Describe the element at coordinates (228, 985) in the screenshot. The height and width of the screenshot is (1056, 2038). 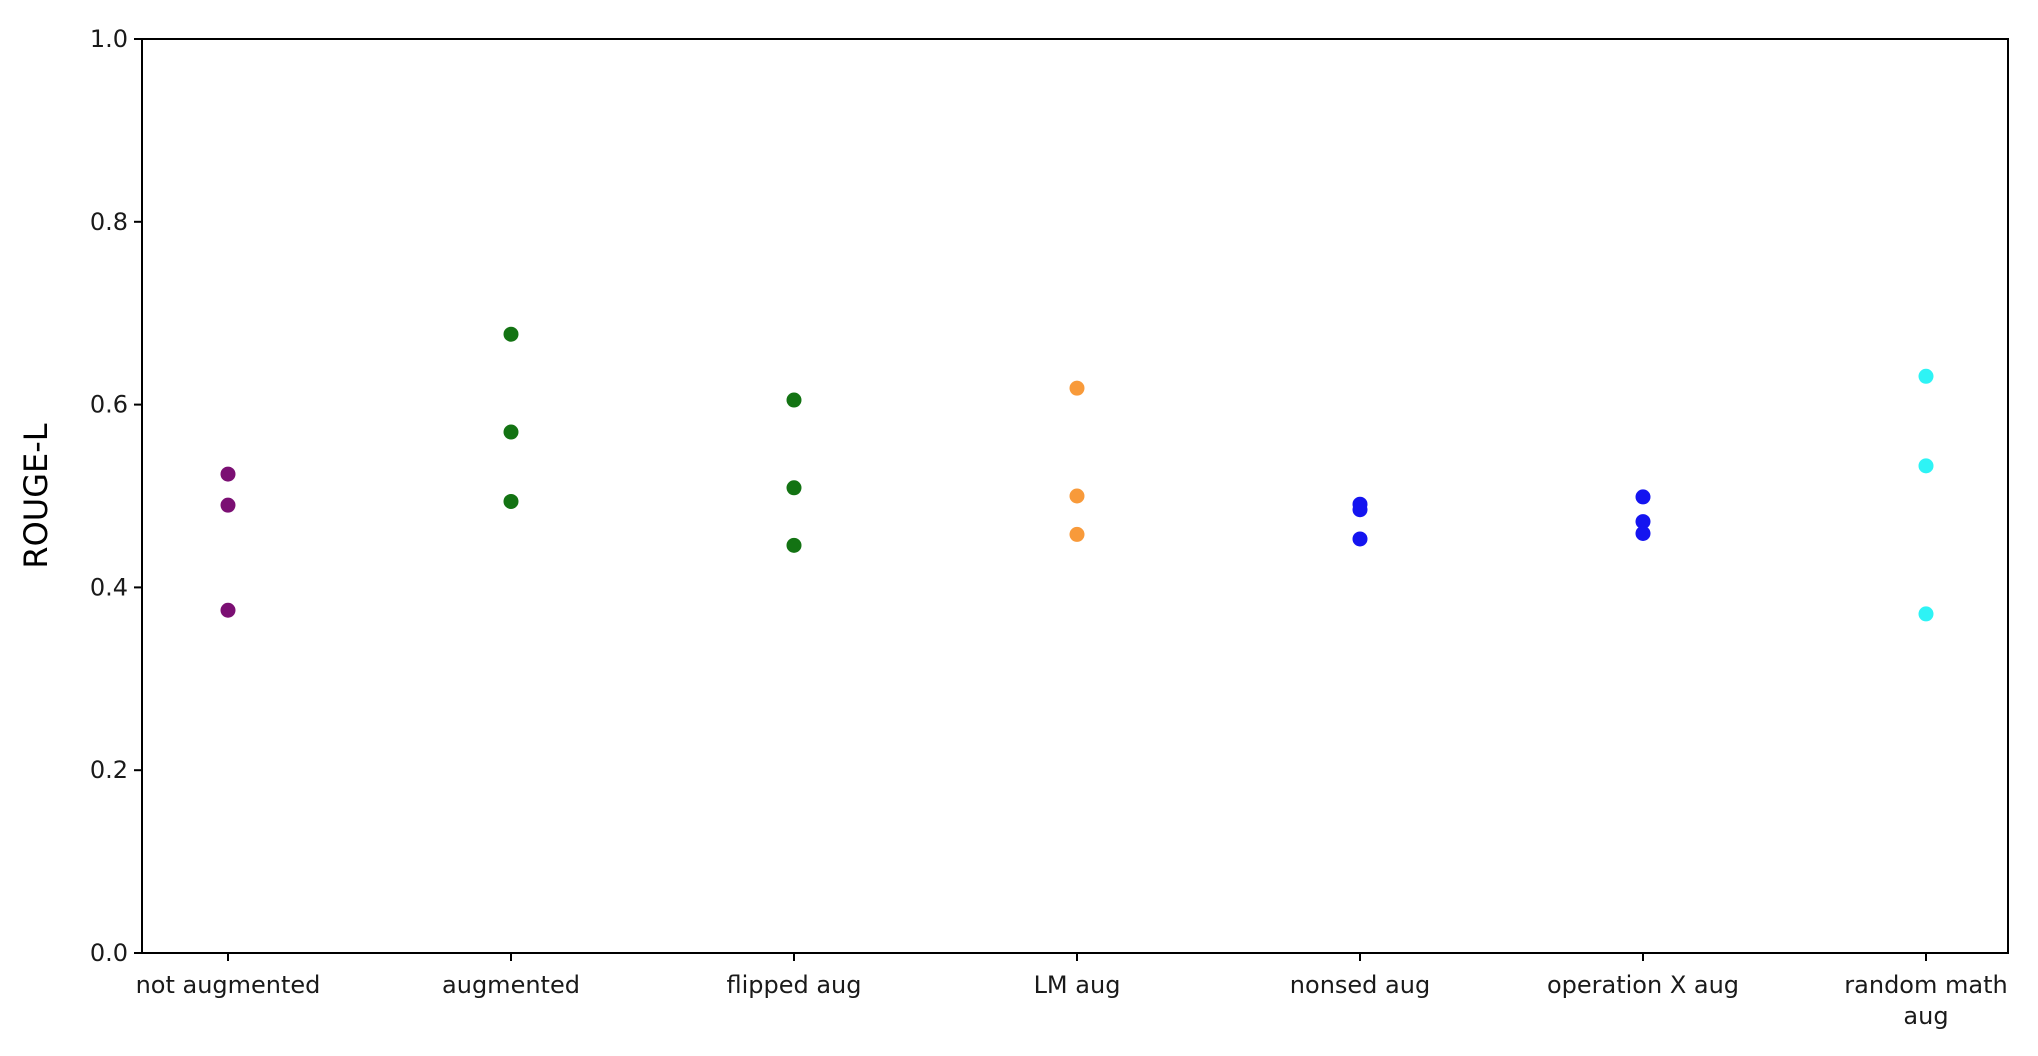
I see `x-tick-label: not augmented` at that location.